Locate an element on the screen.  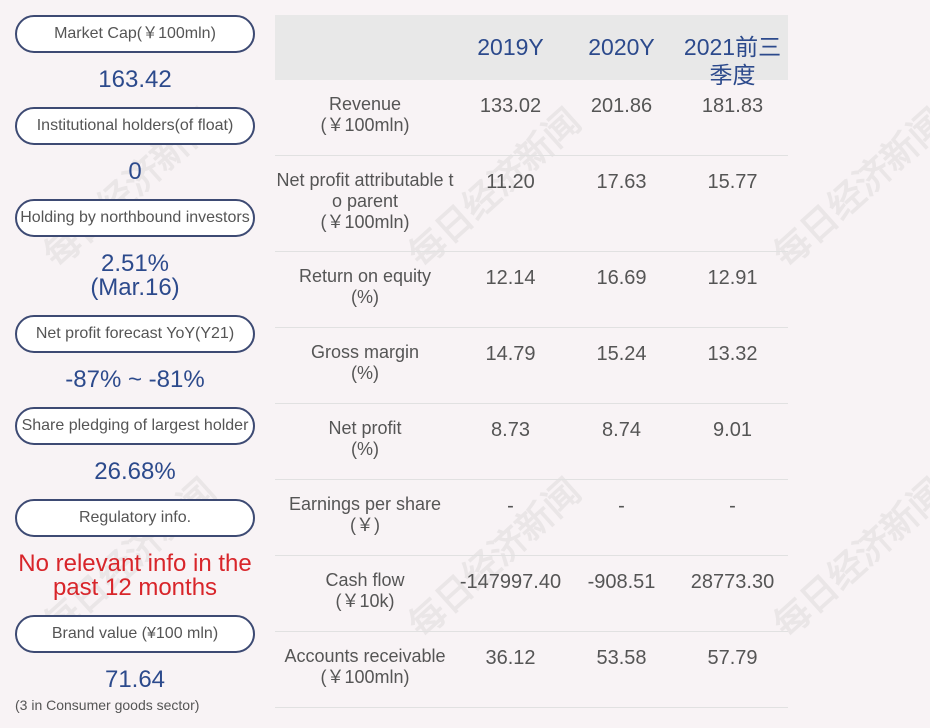
regulatory-info-value-line1: No relevant info in the is located at coordinates (135, 563).